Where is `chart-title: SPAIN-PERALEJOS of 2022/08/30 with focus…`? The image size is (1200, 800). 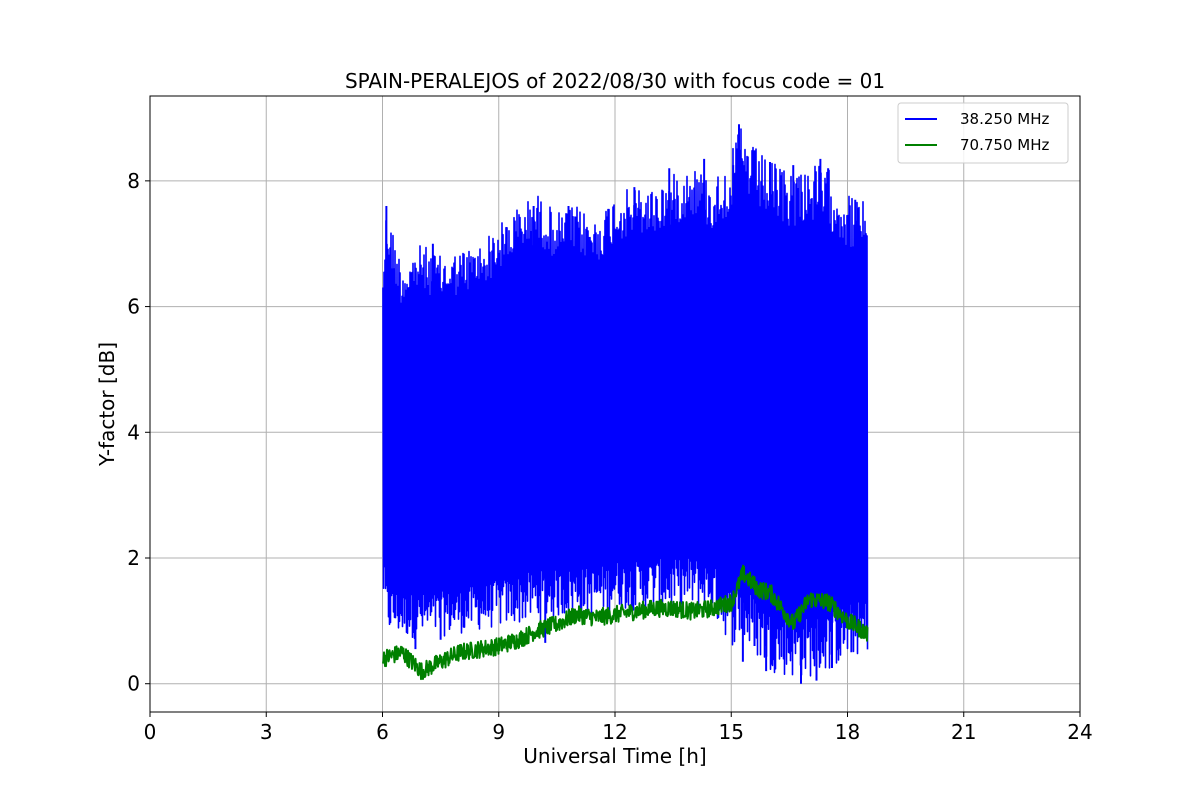 chart-title: SPAIN-PERALEJOS of 2022/08/30 with focus… is located at coordinates (615, 81).